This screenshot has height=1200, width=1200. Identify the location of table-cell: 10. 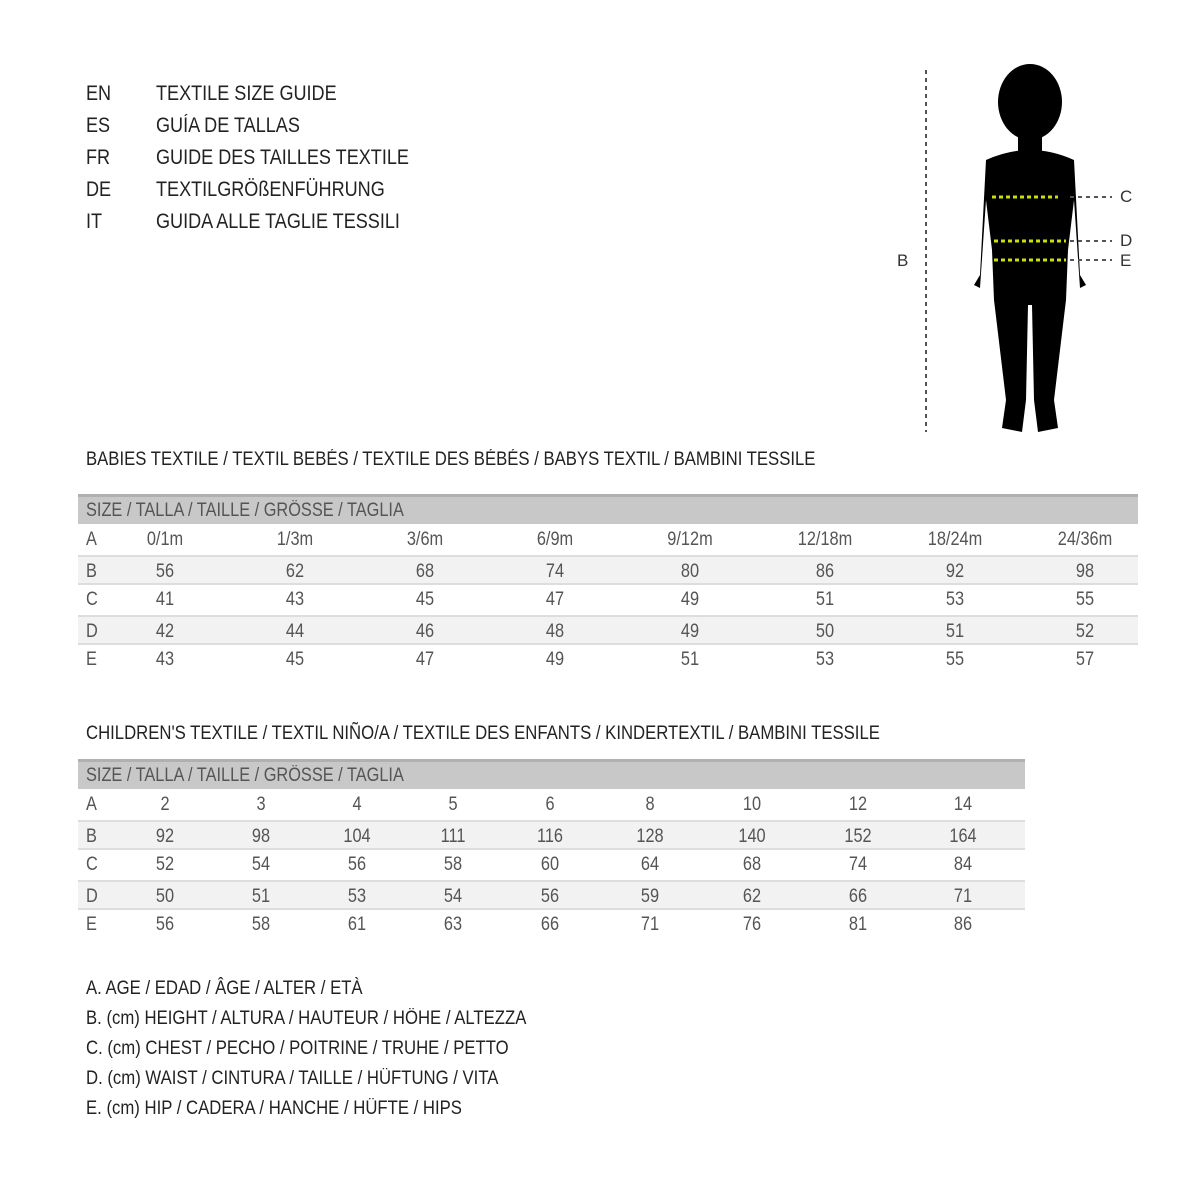
(752, 804).